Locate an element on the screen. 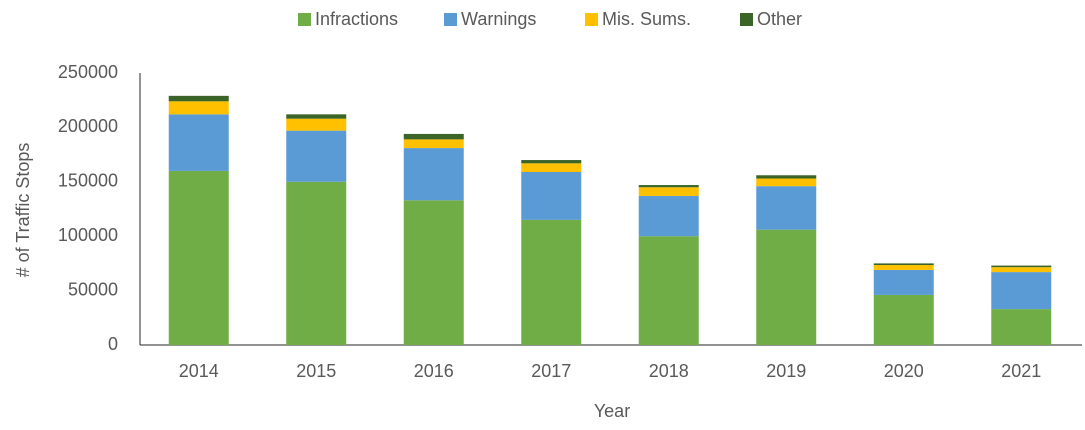 This screenshot has width=1085, height=430. x-axis-label: Year is located at coordinates (612, 411).